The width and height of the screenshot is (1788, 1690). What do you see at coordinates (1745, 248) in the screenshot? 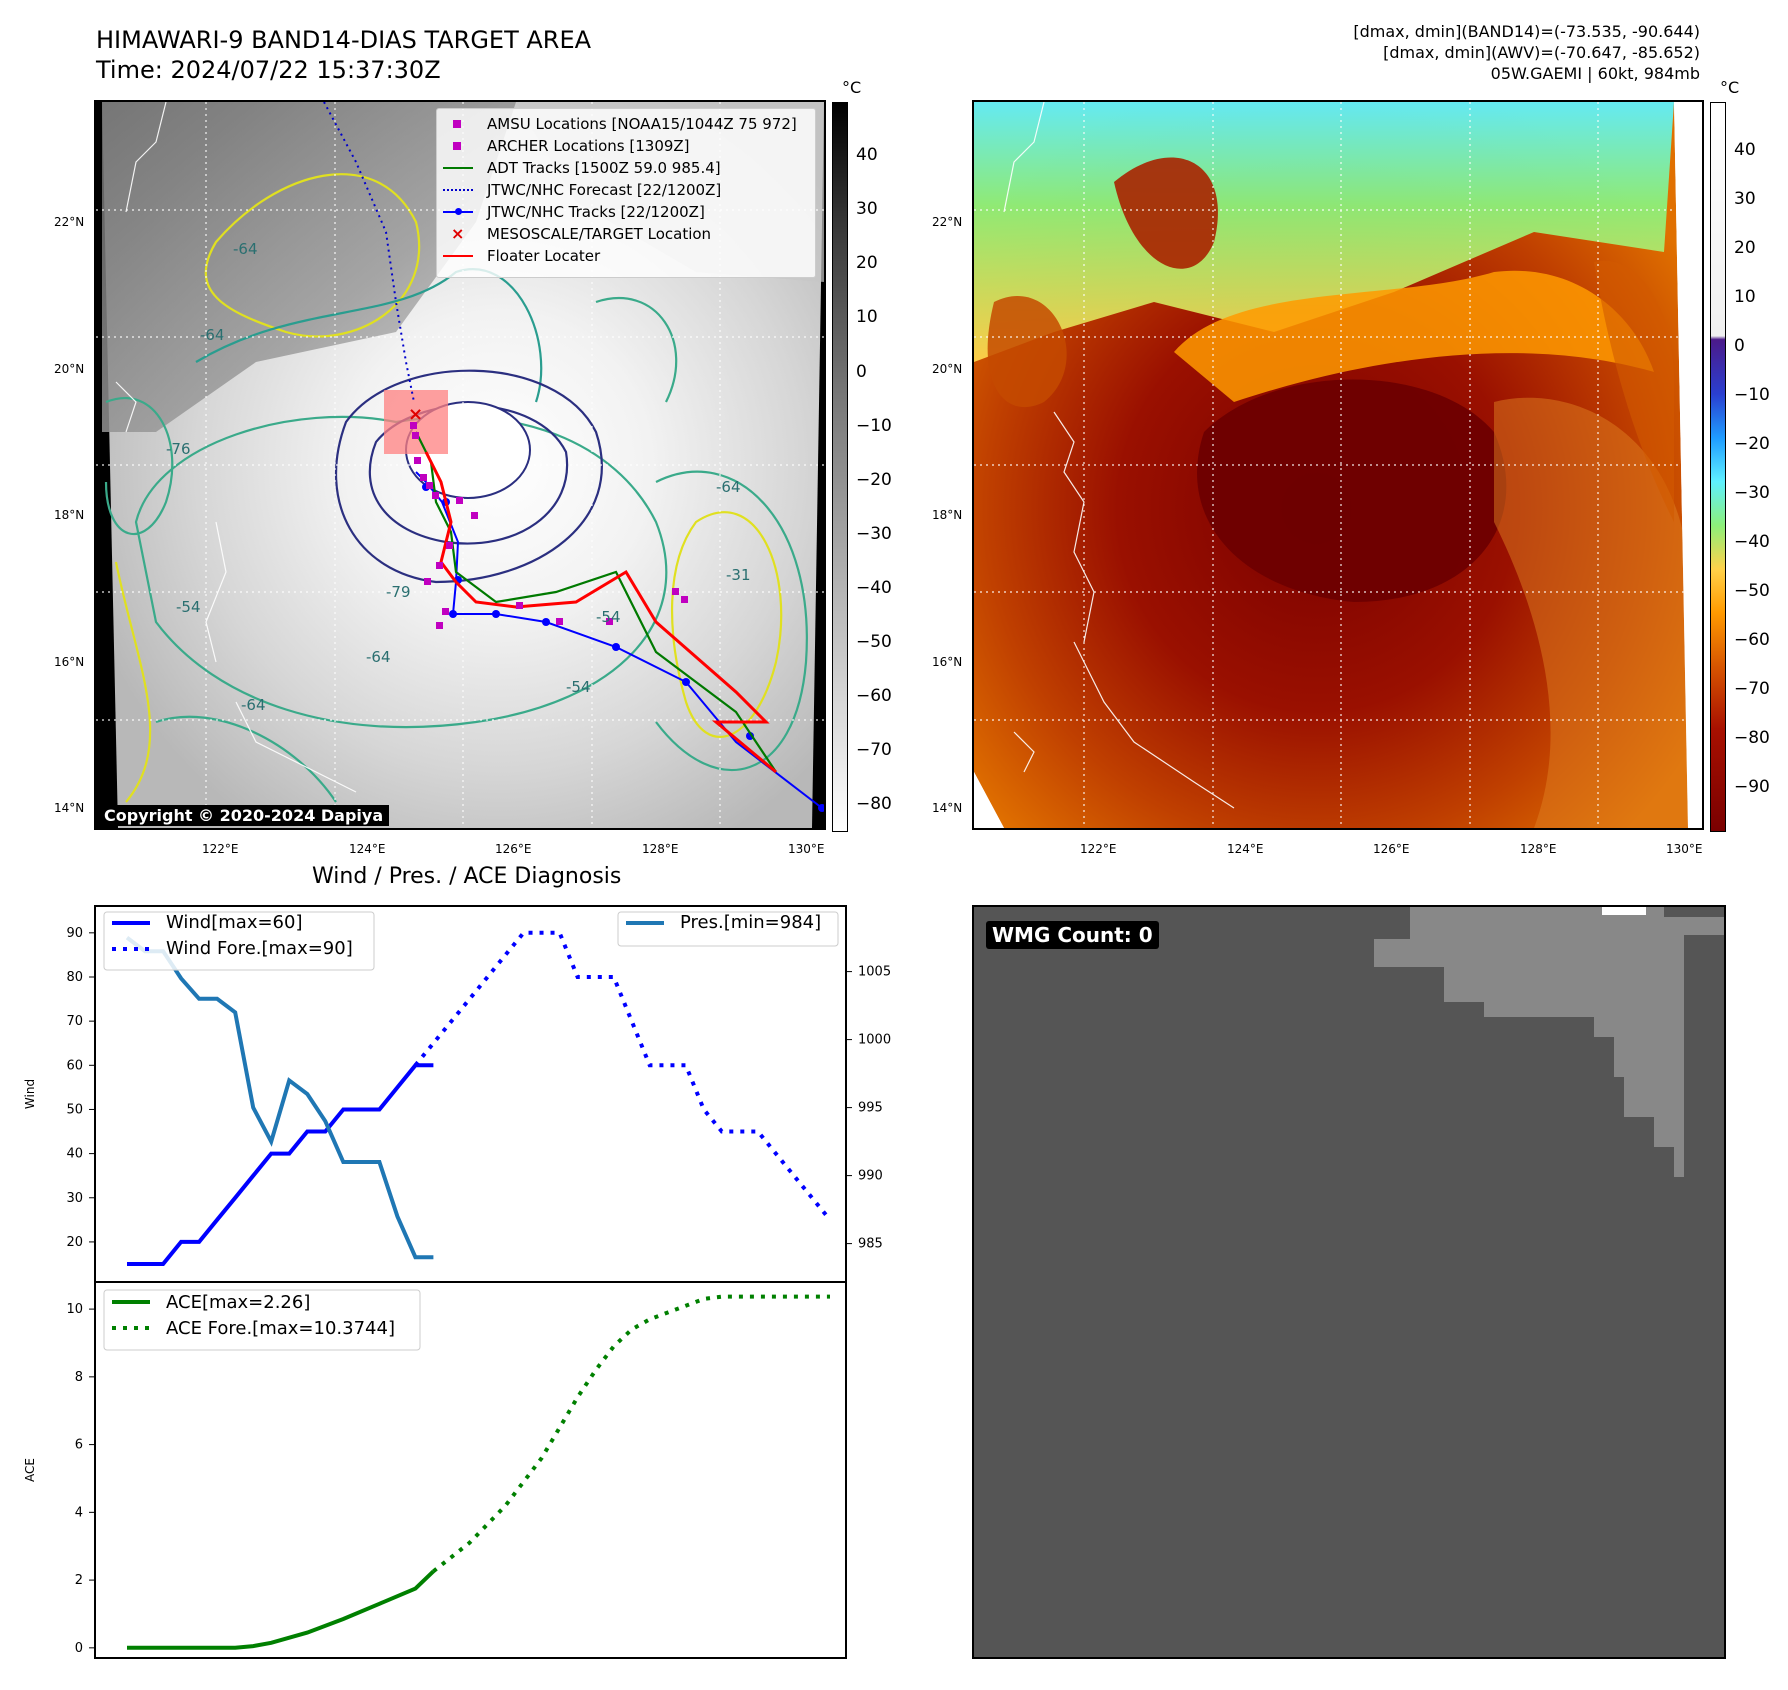
I see `colorbar-tick: 20` at bounding box center [1745, 248].